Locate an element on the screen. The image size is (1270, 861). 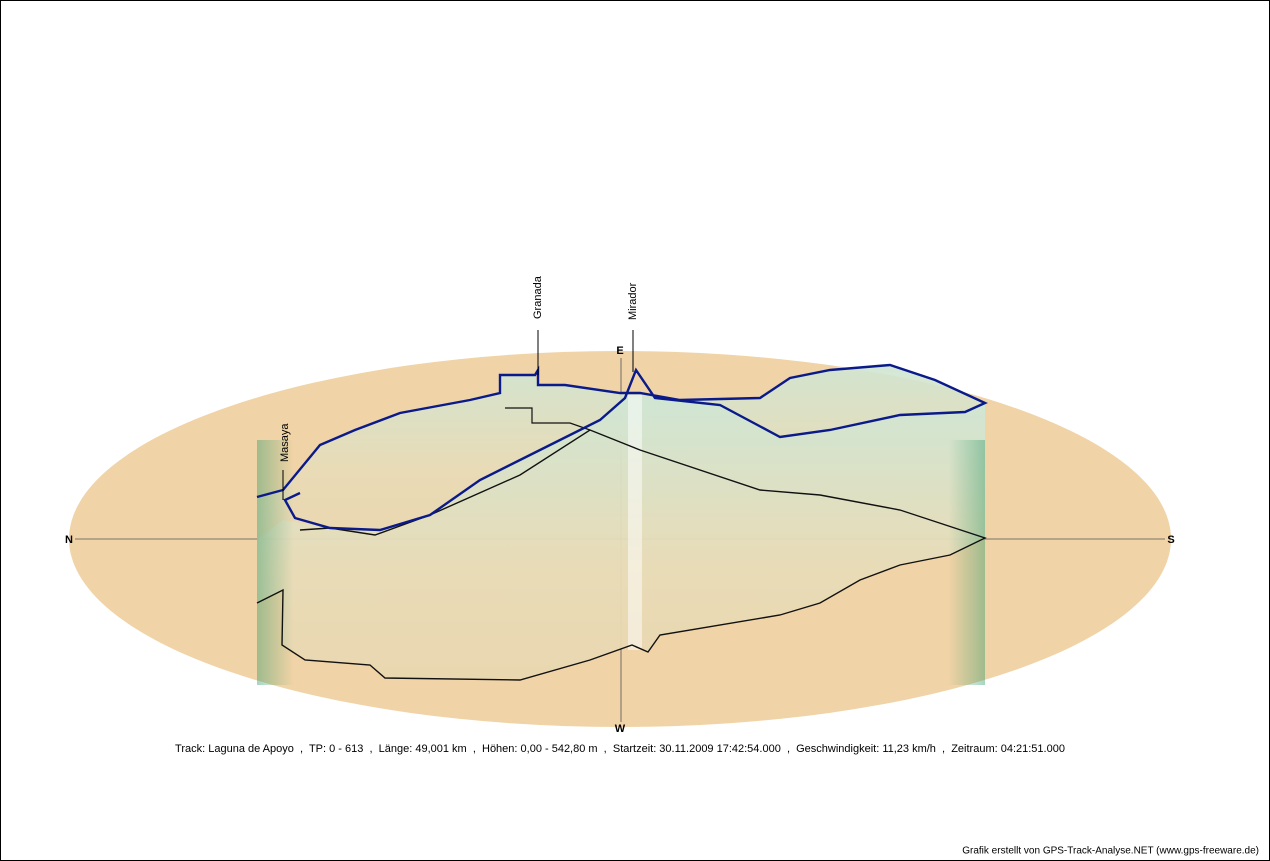
elevation-track is located at coordinates (622, 447).